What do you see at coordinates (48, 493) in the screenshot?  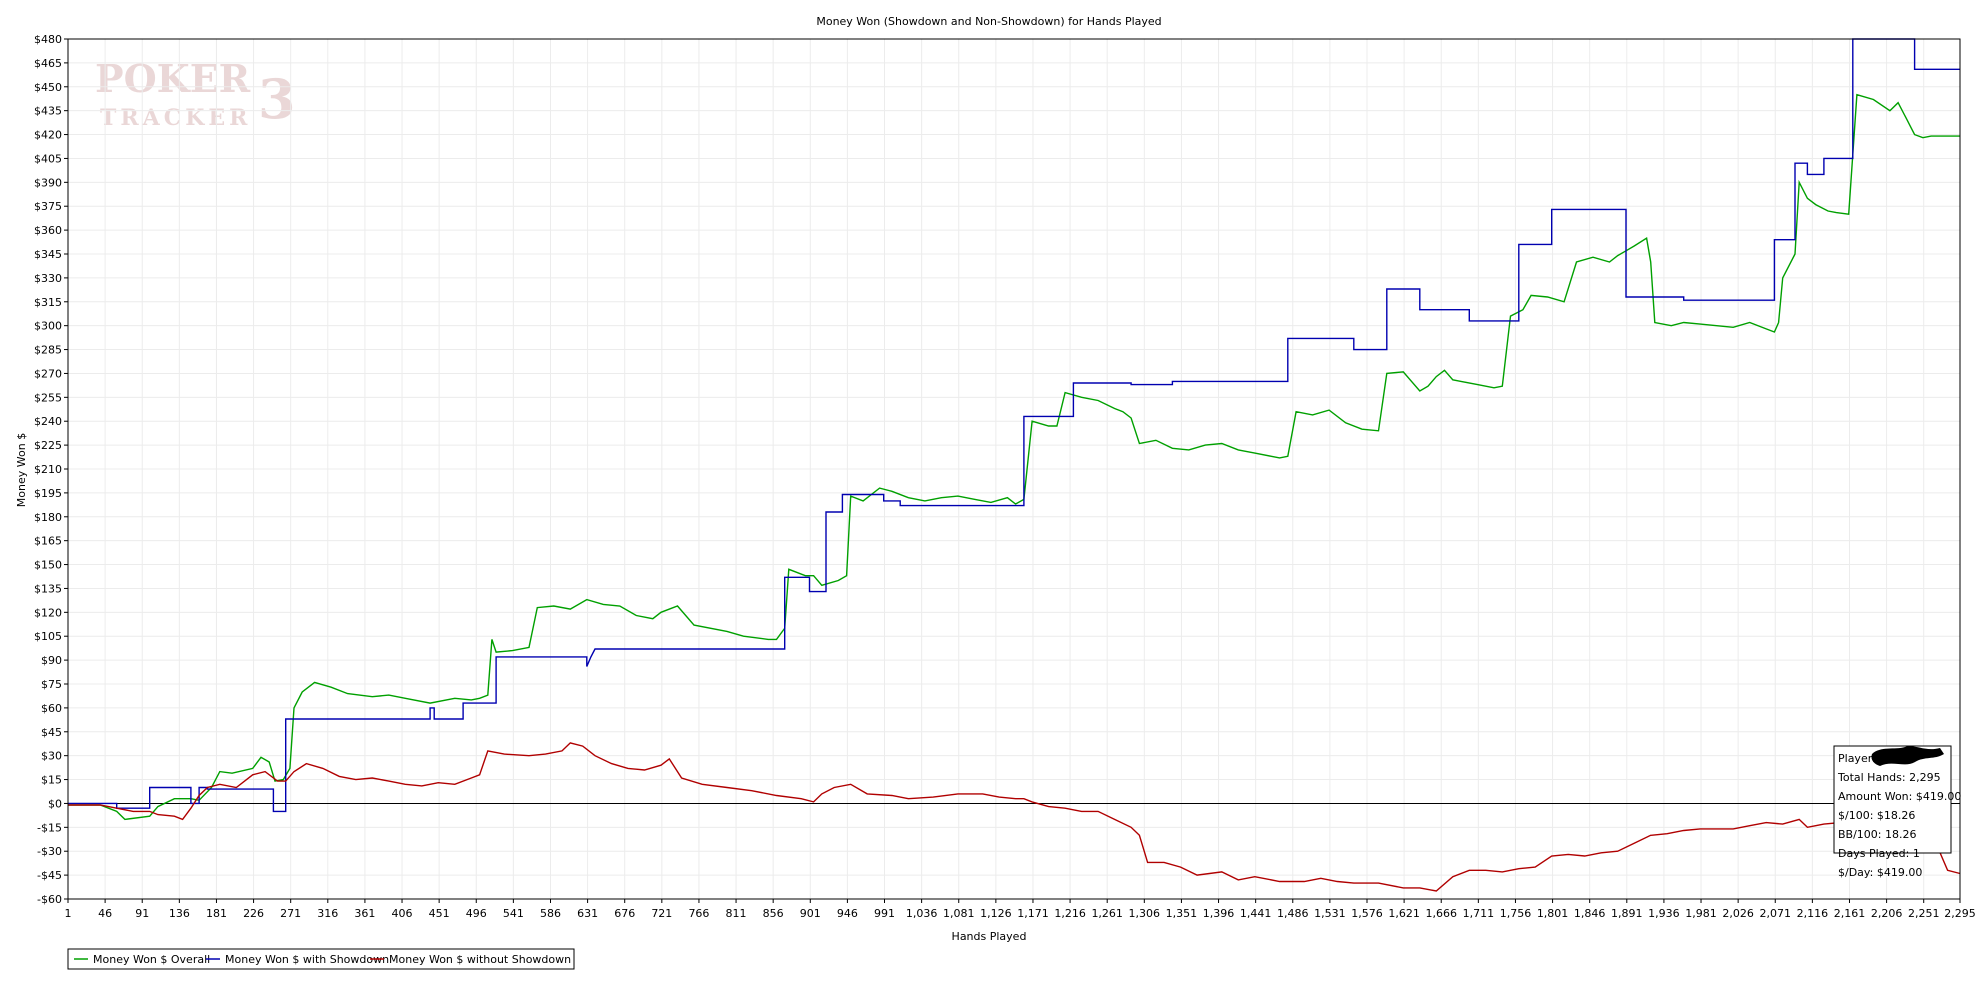 I see `y-tick-label: $195` at bounding box center [48, 493].